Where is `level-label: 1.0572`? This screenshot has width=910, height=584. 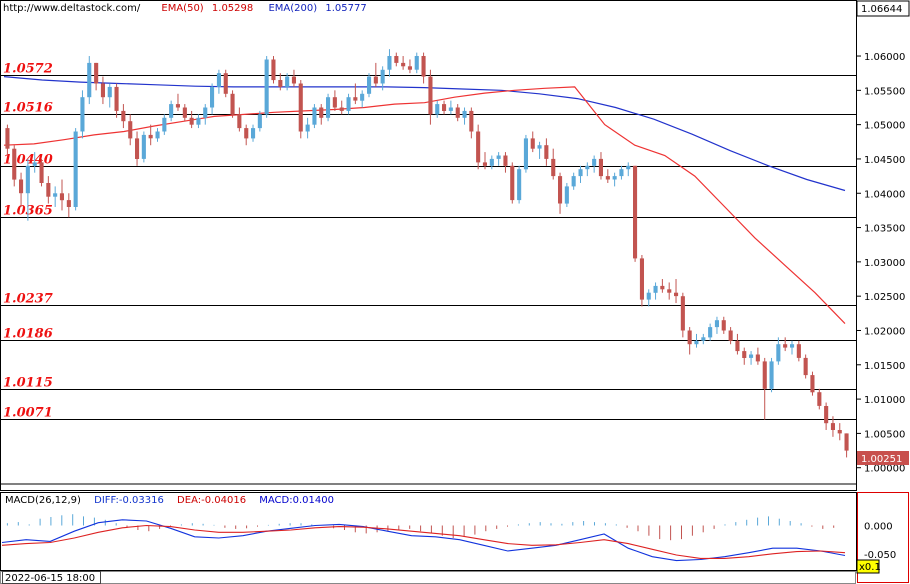 level-label: 1.0572 is located at coordinates (28, 69).